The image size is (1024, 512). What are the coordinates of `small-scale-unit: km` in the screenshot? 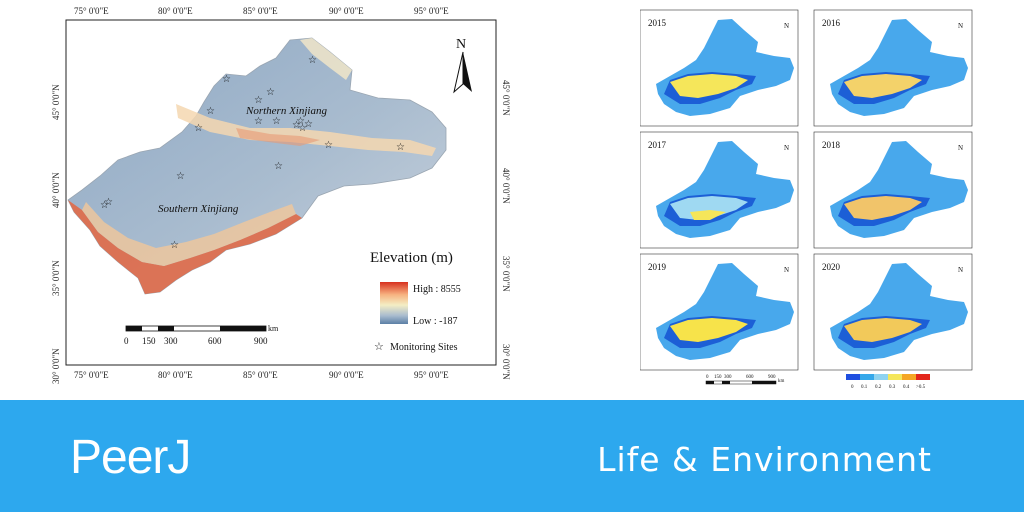 It's located at (781, 381).